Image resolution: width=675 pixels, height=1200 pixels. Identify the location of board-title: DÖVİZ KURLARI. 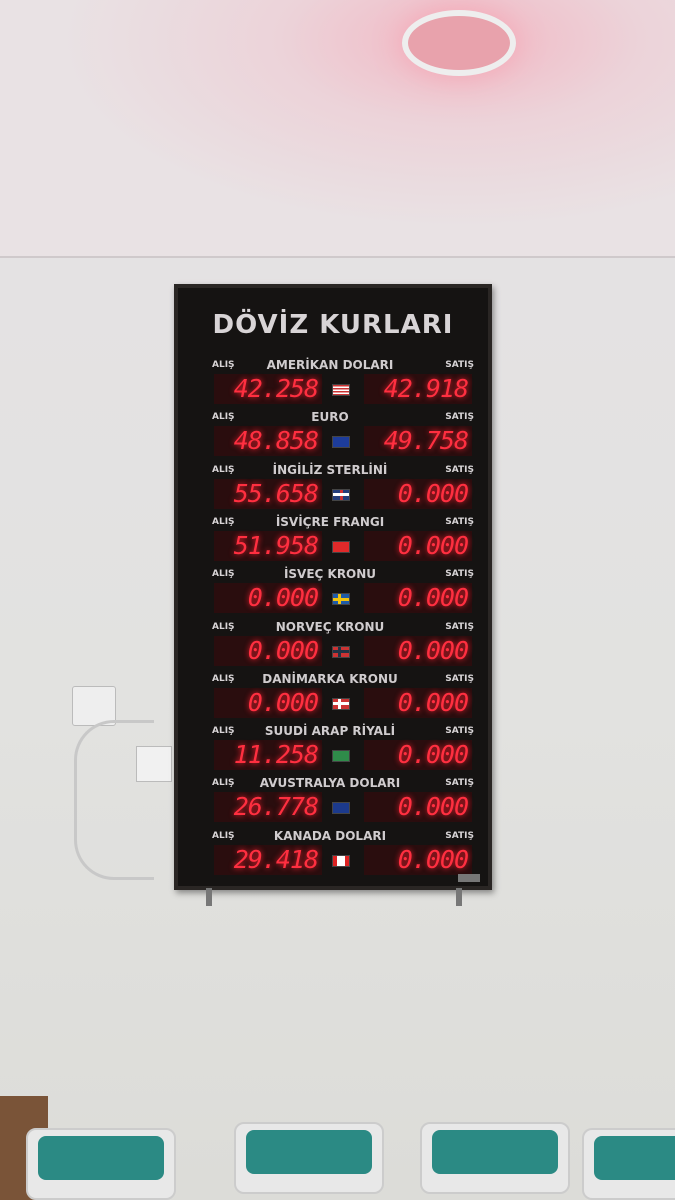
(333, 325).